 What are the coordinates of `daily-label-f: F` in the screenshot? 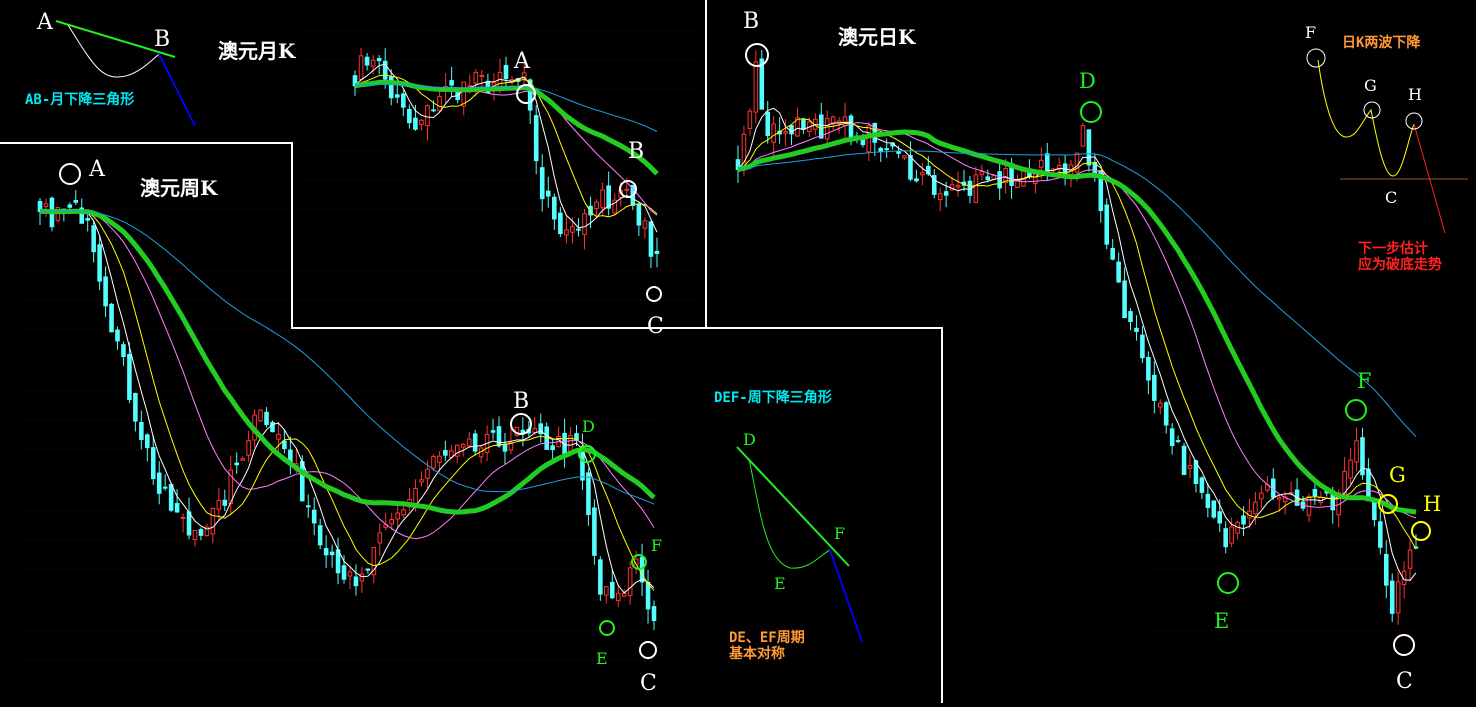 It's located at (1364, 381).